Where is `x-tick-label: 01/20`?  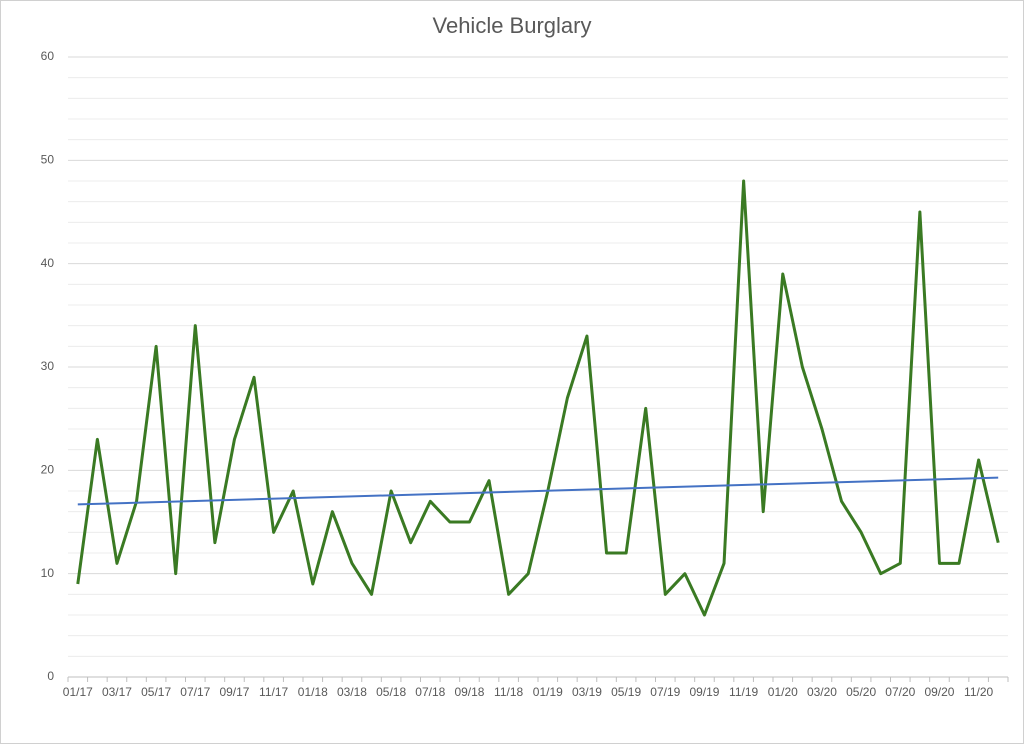
x-tick-label: 01/20 is located at coordinates (783, 692).